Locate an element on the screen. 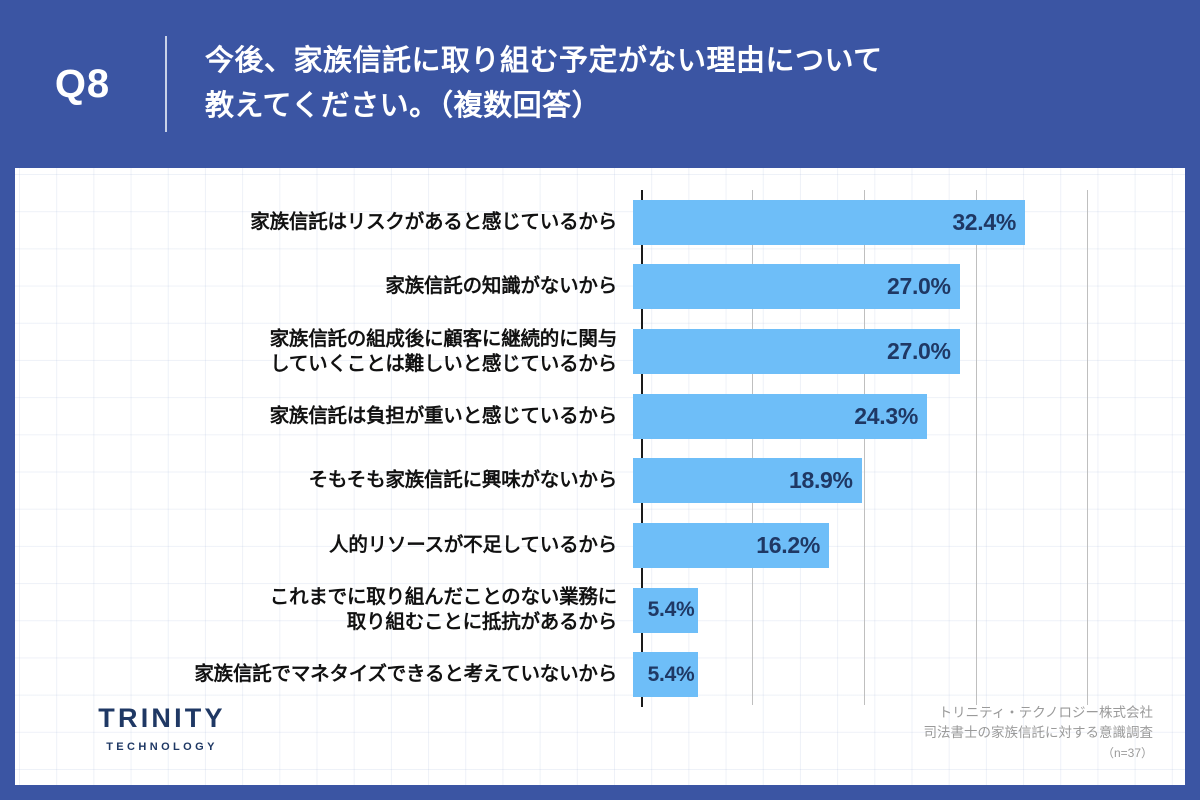  header-divider is located at coordinates (166, 84).